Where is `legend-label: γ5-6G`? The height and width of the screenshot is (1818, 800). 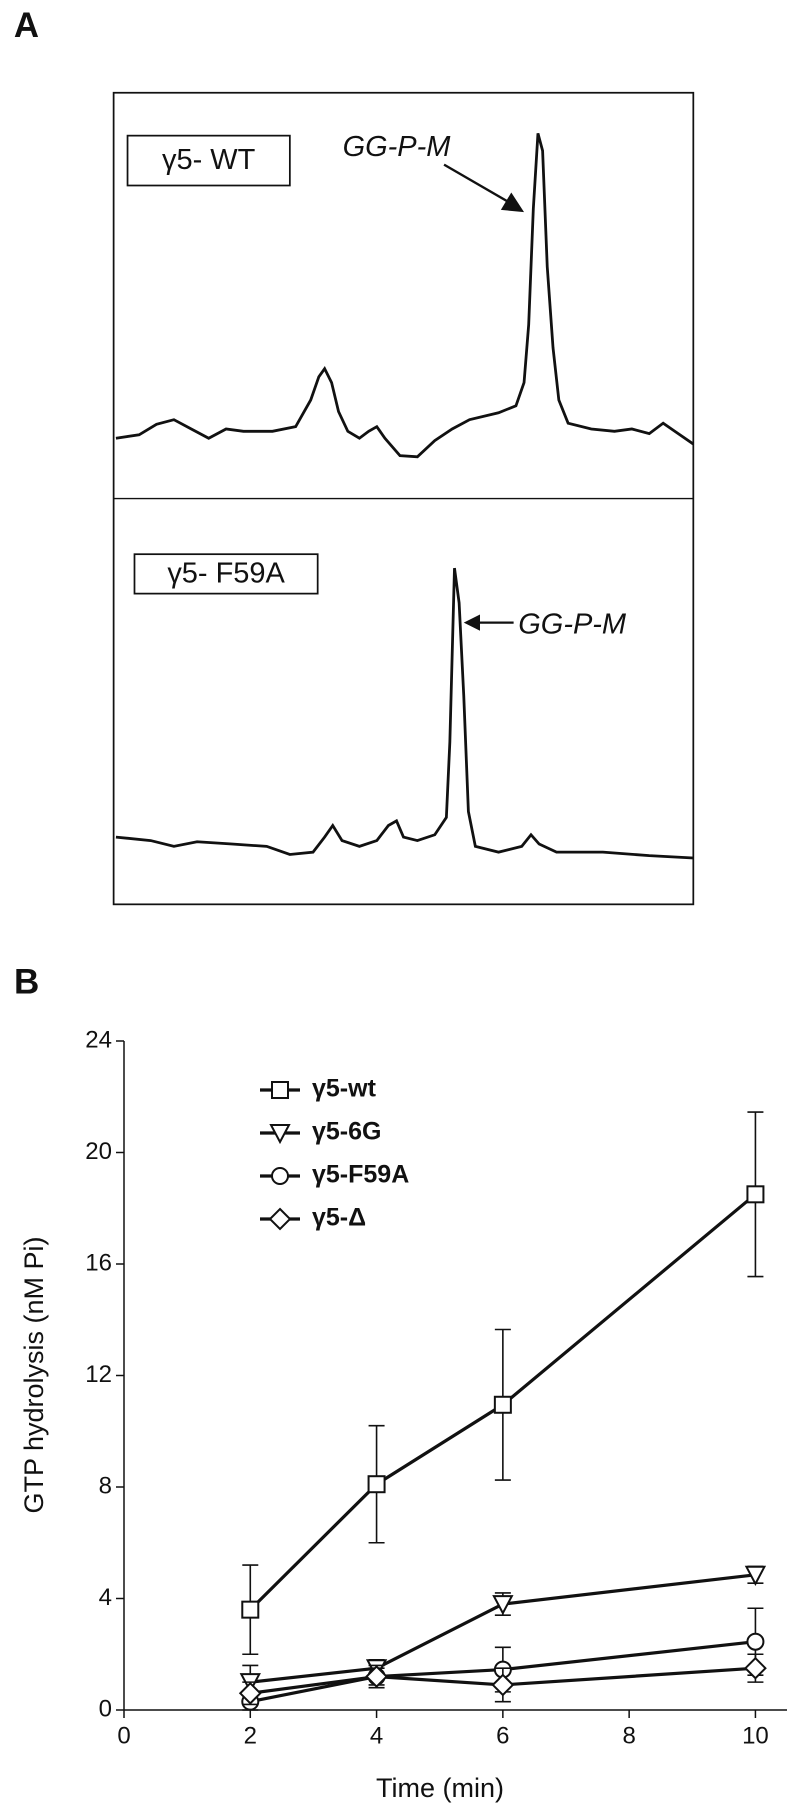 legend-label: γ5-6G is located at coordinates (346, 1132).